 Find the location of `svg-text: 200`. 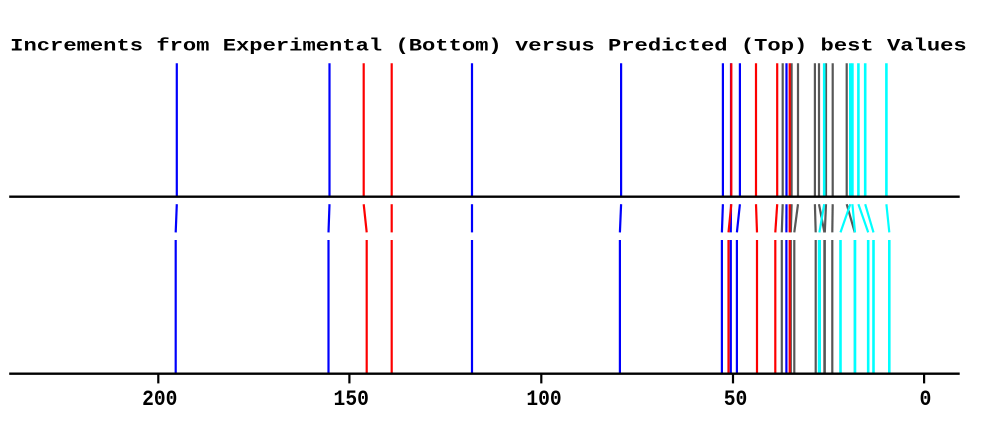

svg-text: 200 is located at coordinates (159, 399).